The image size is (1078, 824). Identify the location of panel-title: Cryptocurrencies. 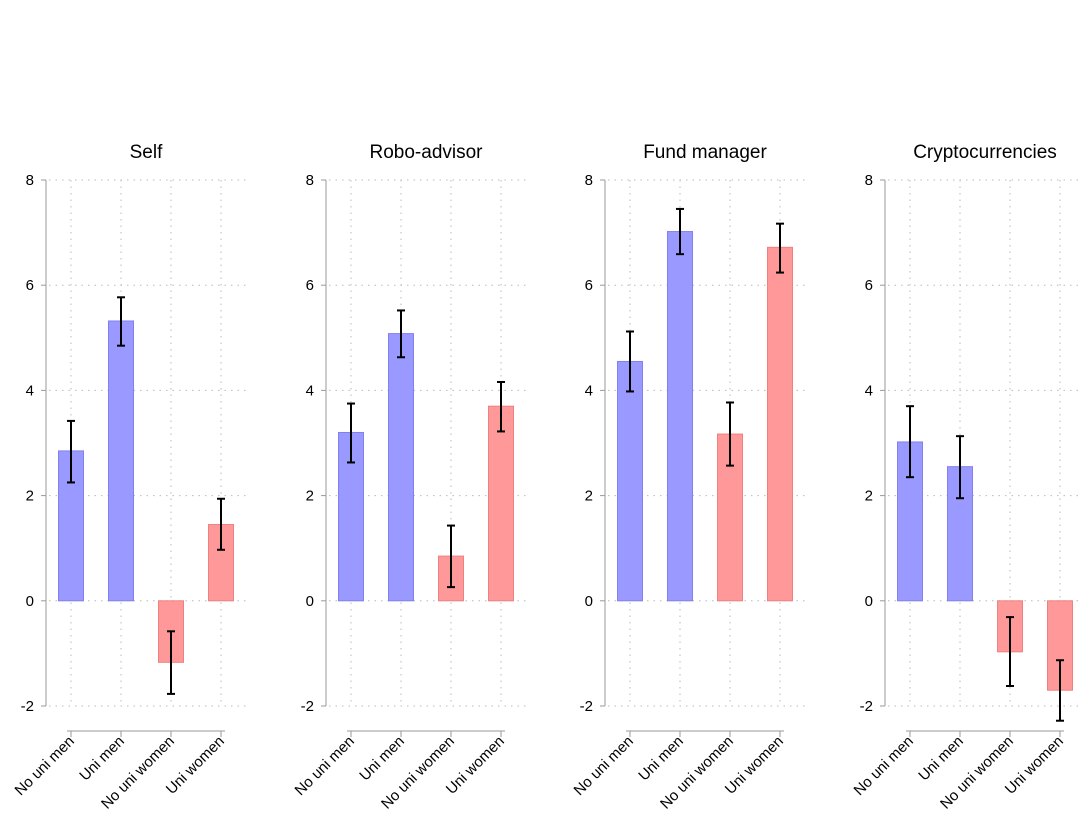
(985, 152).